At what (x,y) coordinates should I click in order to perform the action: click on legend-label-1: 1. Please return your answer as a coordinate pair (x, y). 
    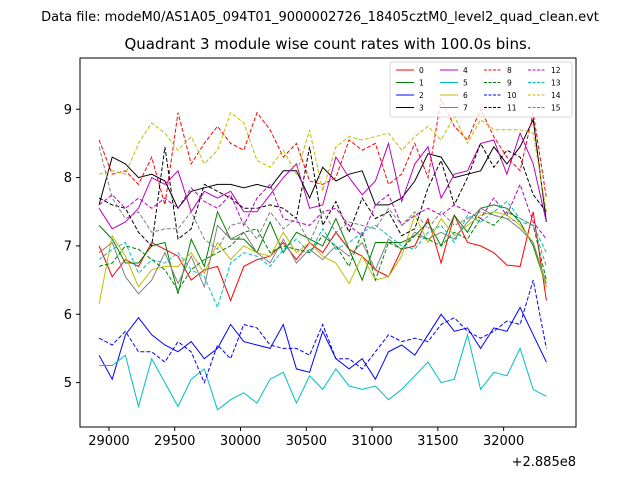
    Looking at the image, I should click on (421, 82).